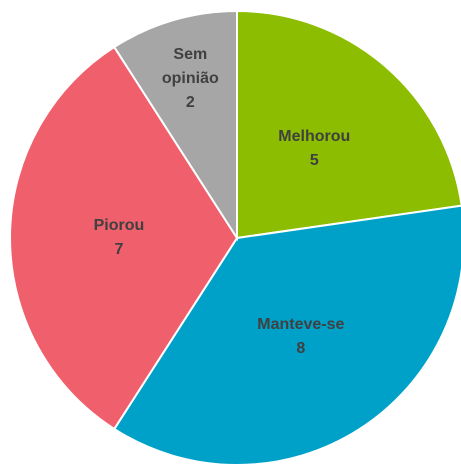 The width and height of the screenshot is (461, 464). I want to click on slice-label: Manteve-se 8, so click(301, 337).